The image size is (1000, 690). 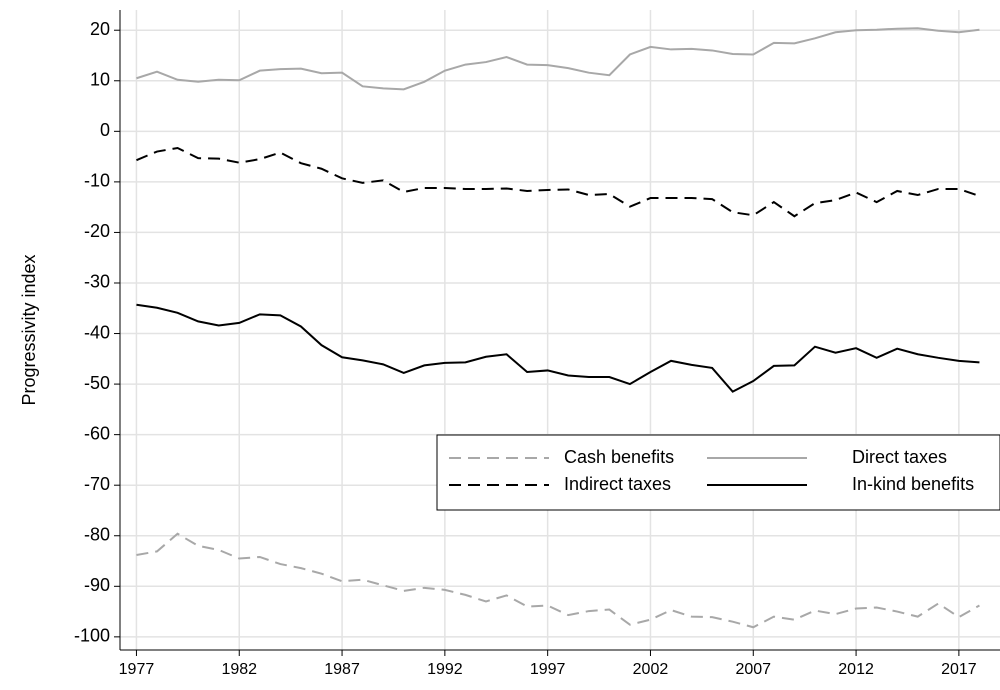 What do you see at coordinates (97, 433) in the screenshot?
I see `y-tick-label: -60` at bounding box center [97, 433].